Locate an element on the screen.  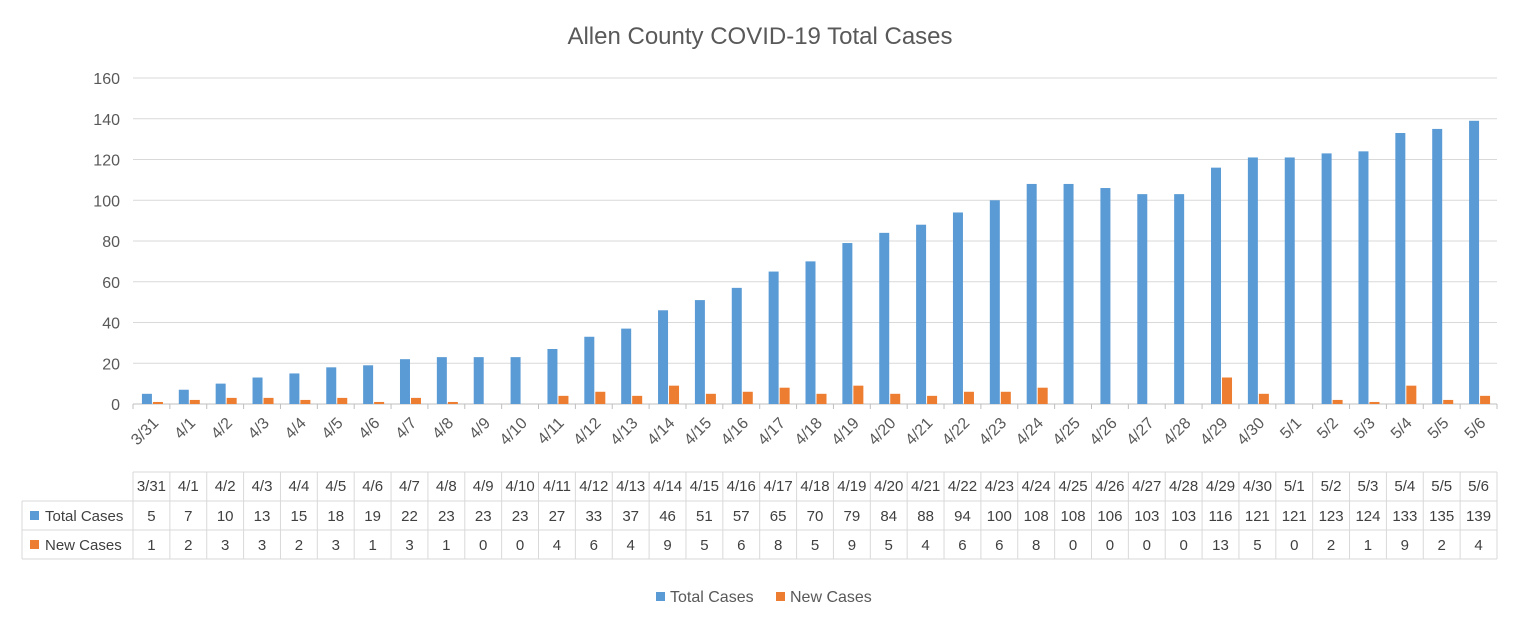
table-value-cell: 18 is located at coordinates (335, 516).